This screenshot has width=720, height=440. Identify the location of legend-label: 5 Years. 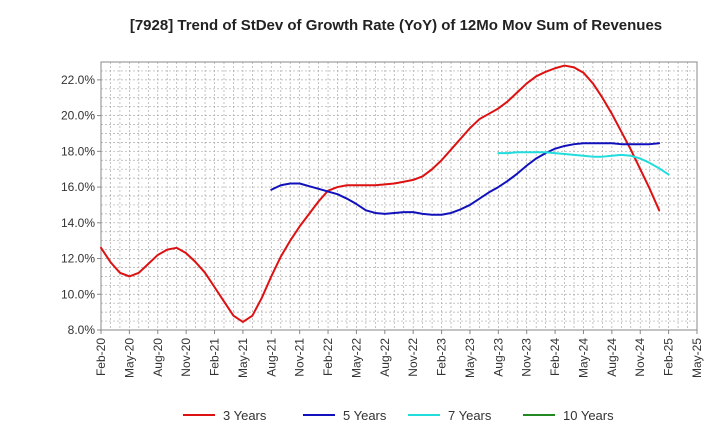
(365, 415).